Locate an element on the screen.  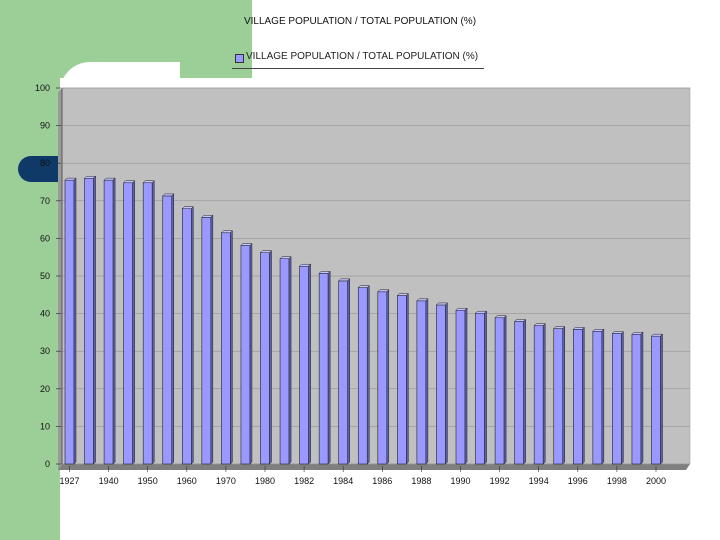
x-tick-label: 1998 is located at coordinates (617, 481).